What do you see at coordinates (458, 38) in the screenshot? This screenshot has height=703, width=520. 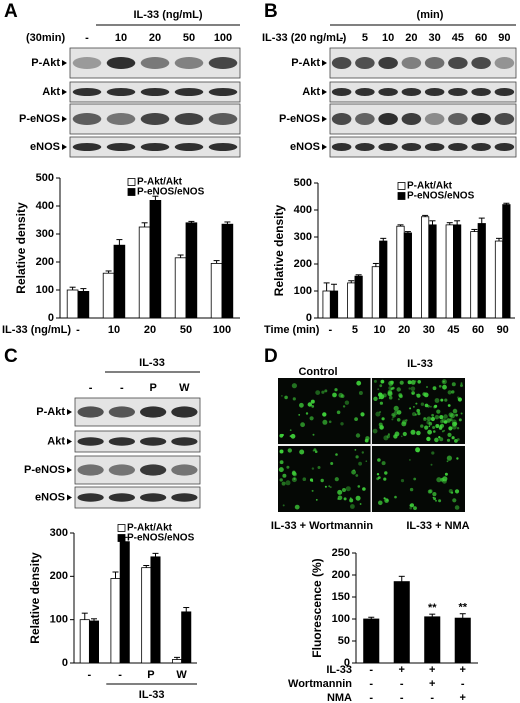 I see `lane-label: 45` at bounding box center [458, 38].